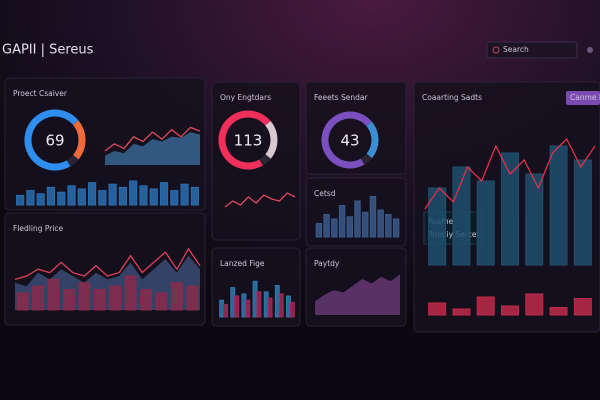 The height and width of the screenshot is (400, 600). Describe the element at coordinates (38, 228) in the screenshot. I see `panel-title: Fledling Price` at that location.